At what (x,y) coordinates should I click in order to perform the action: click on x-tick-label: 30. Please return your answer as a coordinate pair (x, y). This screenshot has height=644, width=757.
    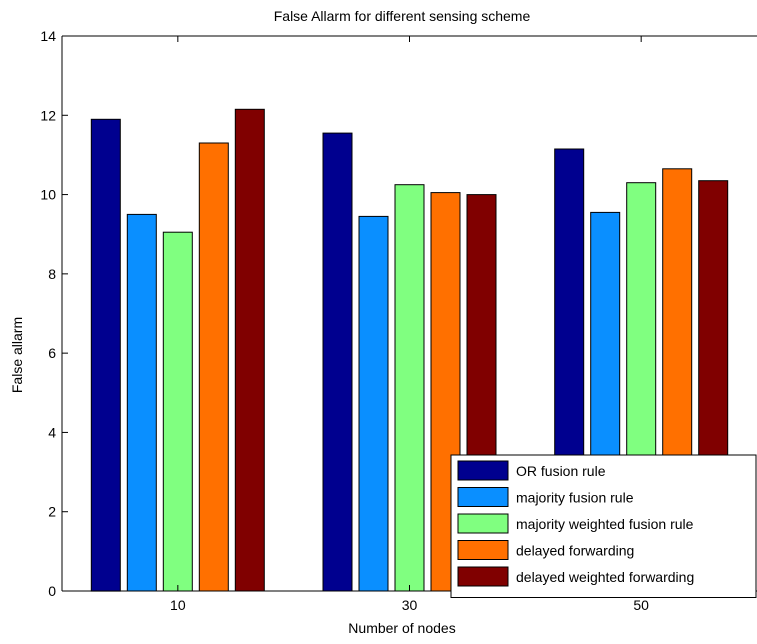
    Looking at the image, I should click on (410, 605).